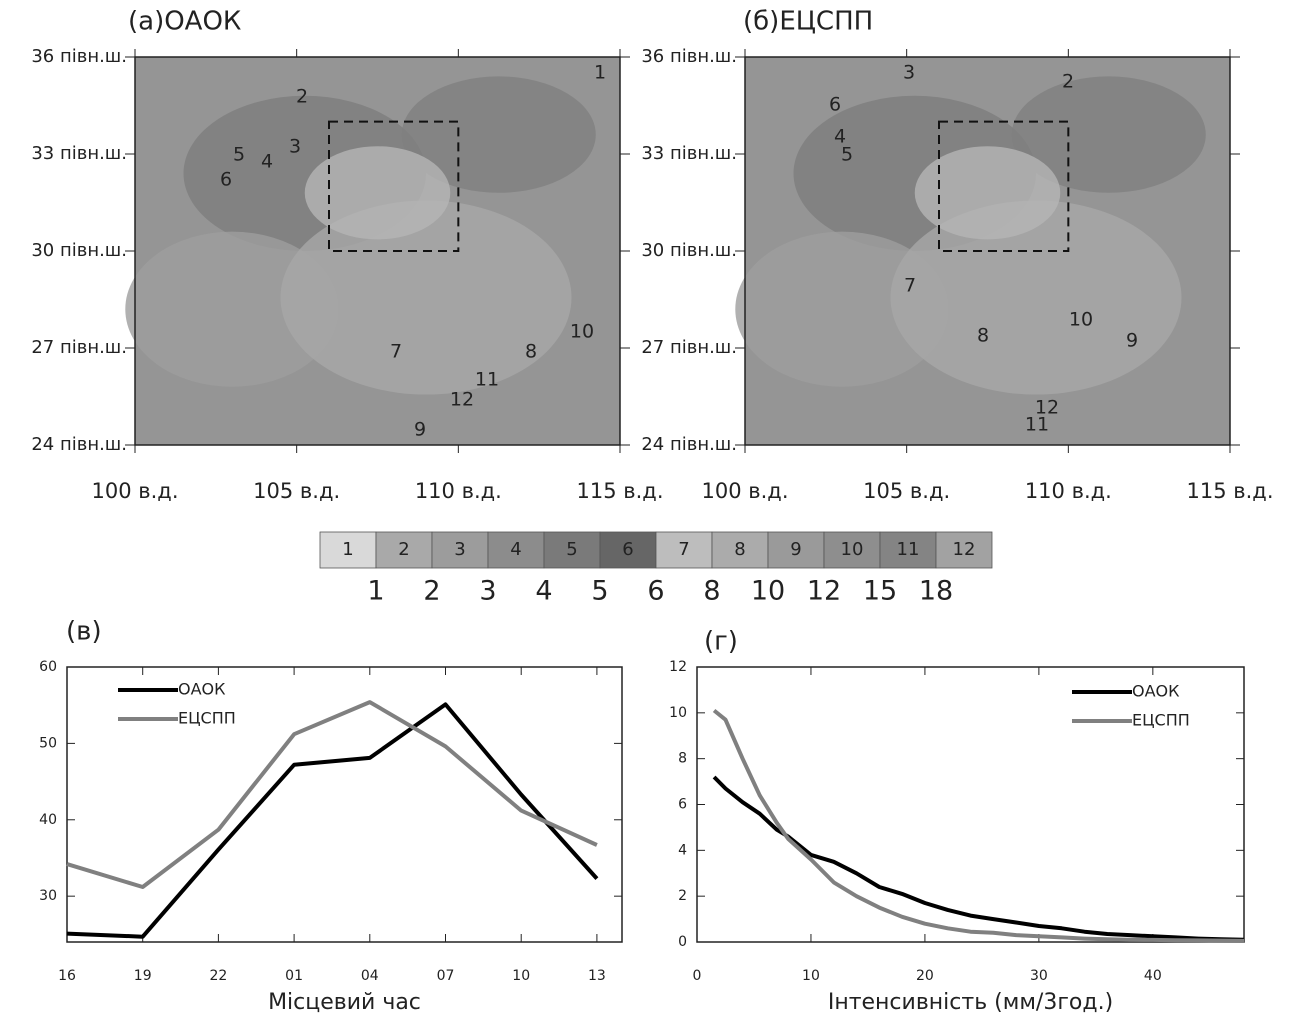 Image resolution: width=1297 pixels, height=1022 pixels. I want to click on colorbar-class: 11, so click(908, 549).